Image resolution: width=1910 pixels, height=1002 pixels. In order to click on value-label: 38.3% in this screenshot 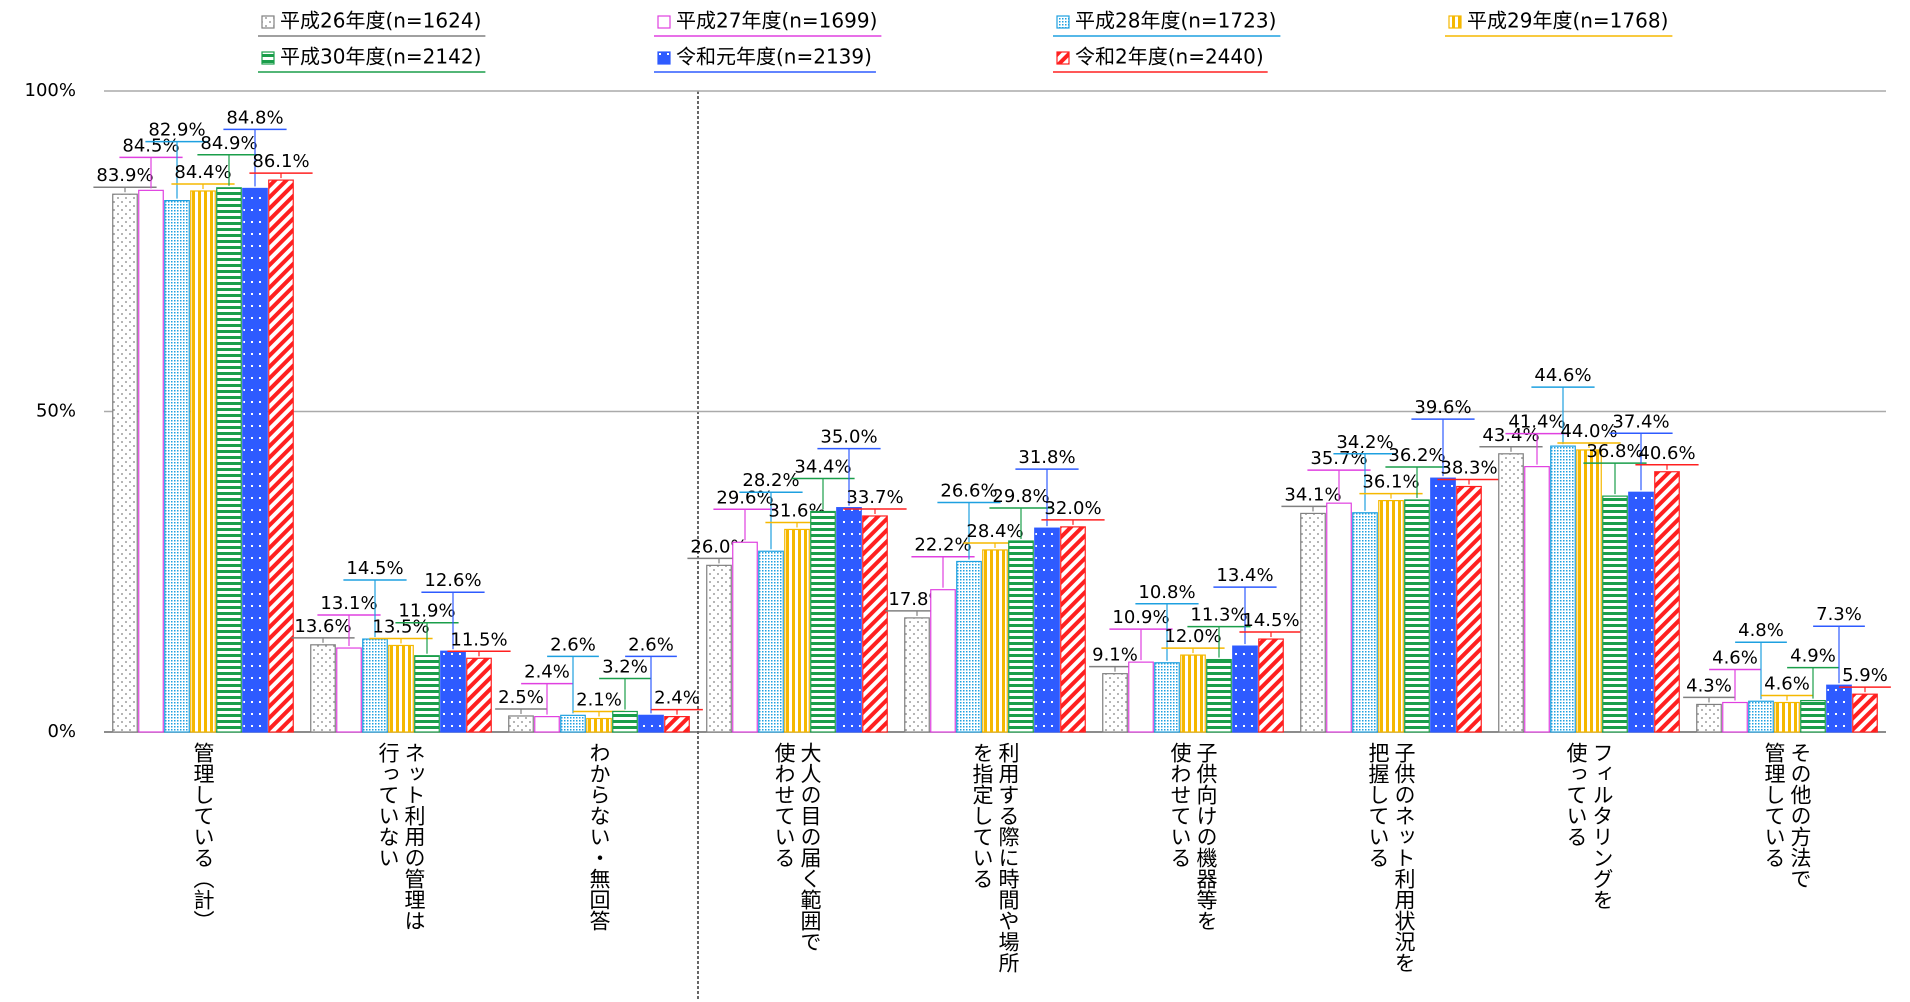, I will do `click(1468, 467)`.